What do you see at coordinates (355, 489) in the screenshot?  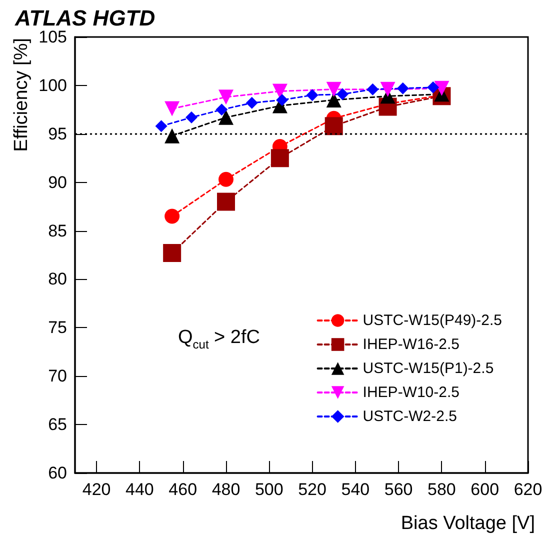 I see `x-tick-label: 540` at bounding box center [355, 489].